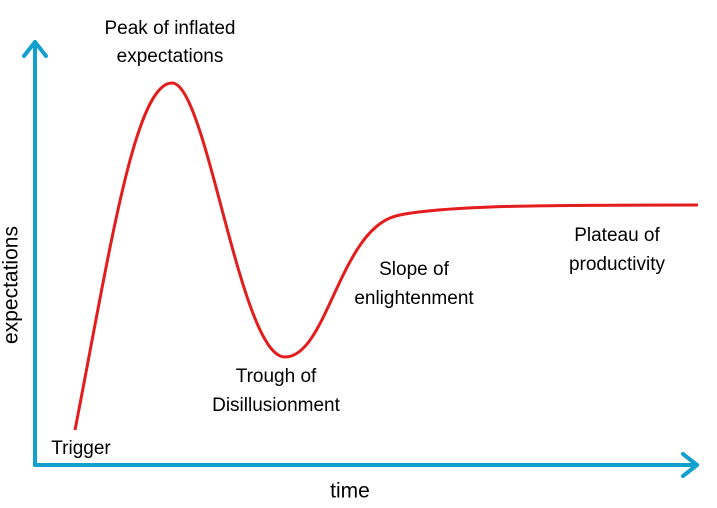  Describe the element at coordinates (276, 405) in the screenshot. I see `phase-label: Disillusionment` at that location.